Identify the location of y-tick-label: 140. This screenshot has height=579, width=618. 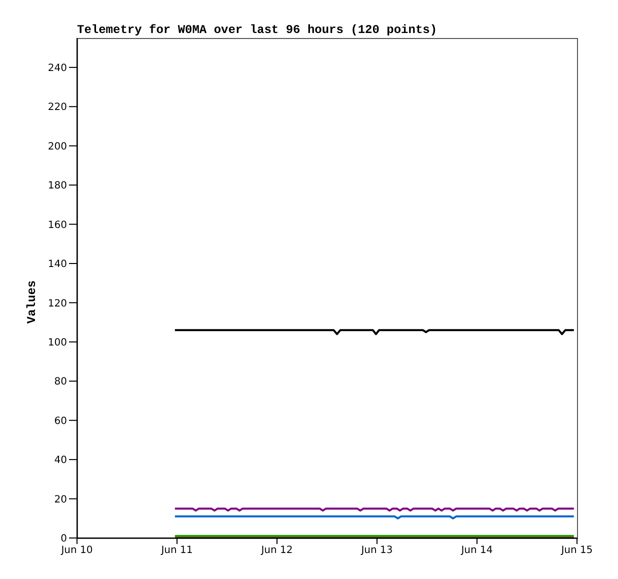
(57, 264).